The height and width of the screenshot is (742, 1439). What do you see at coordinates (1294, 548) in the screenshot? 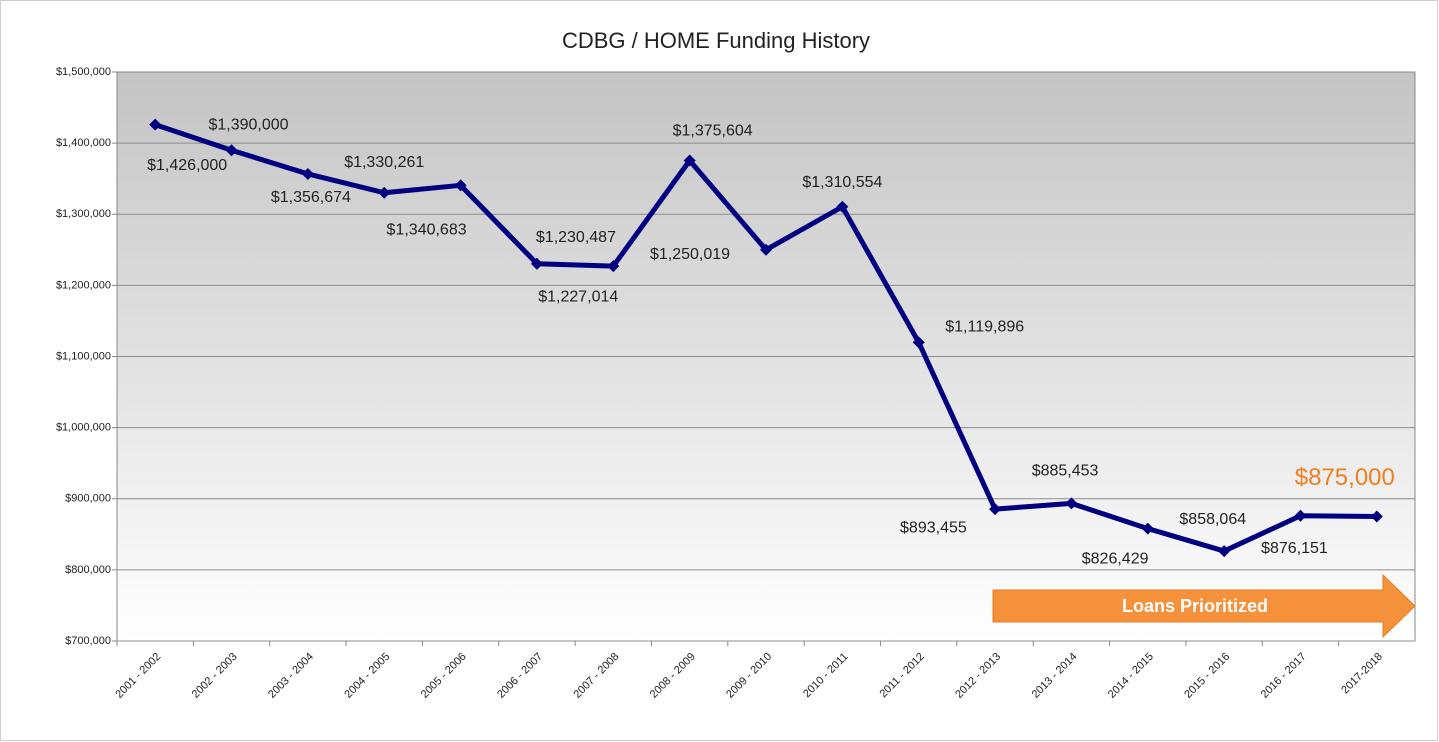
I see `data-label: $876,151` at bounding box center [1294, 548].